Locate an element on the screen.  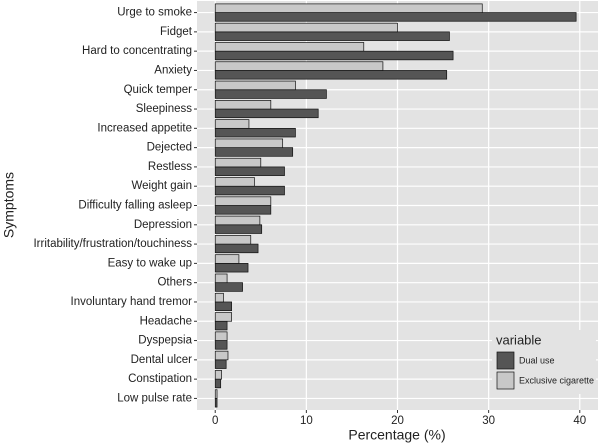
x-tick-label: 40 is located at coordinates (579, 421).